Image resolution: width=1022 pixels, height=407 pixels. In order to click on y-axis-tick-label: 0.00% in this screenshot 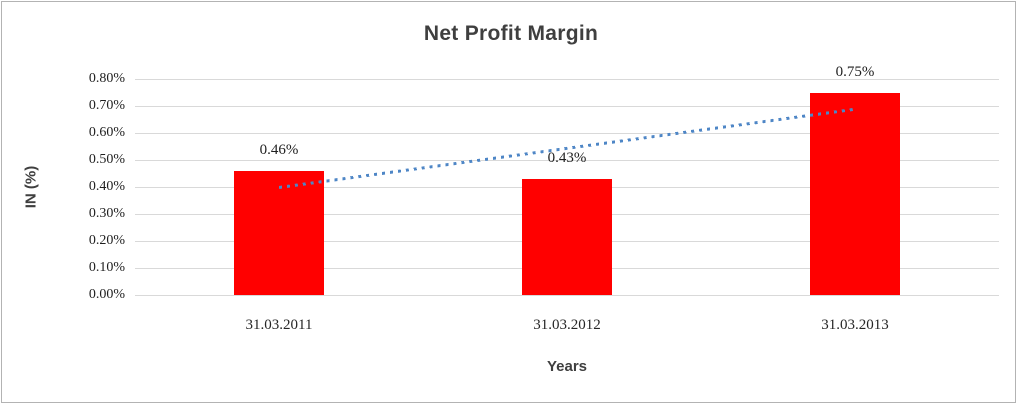, I will do `click(106, 294)`.